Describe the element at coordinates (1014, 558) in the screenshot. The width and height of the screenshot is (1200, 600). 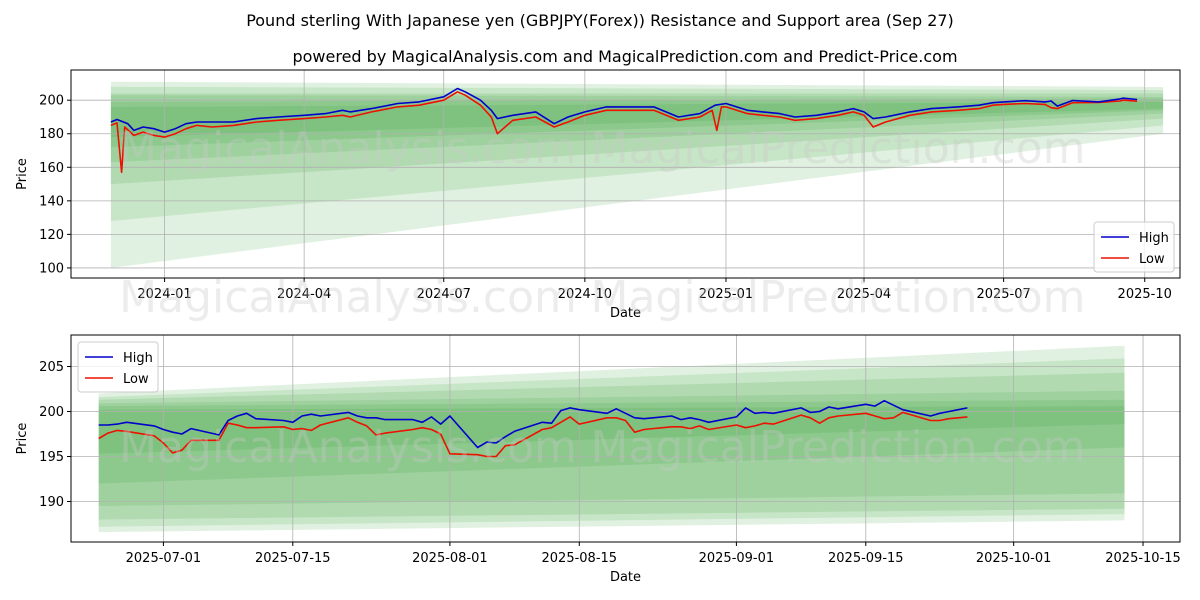
I see `x-tick-label: 2025-10-01` at that location.